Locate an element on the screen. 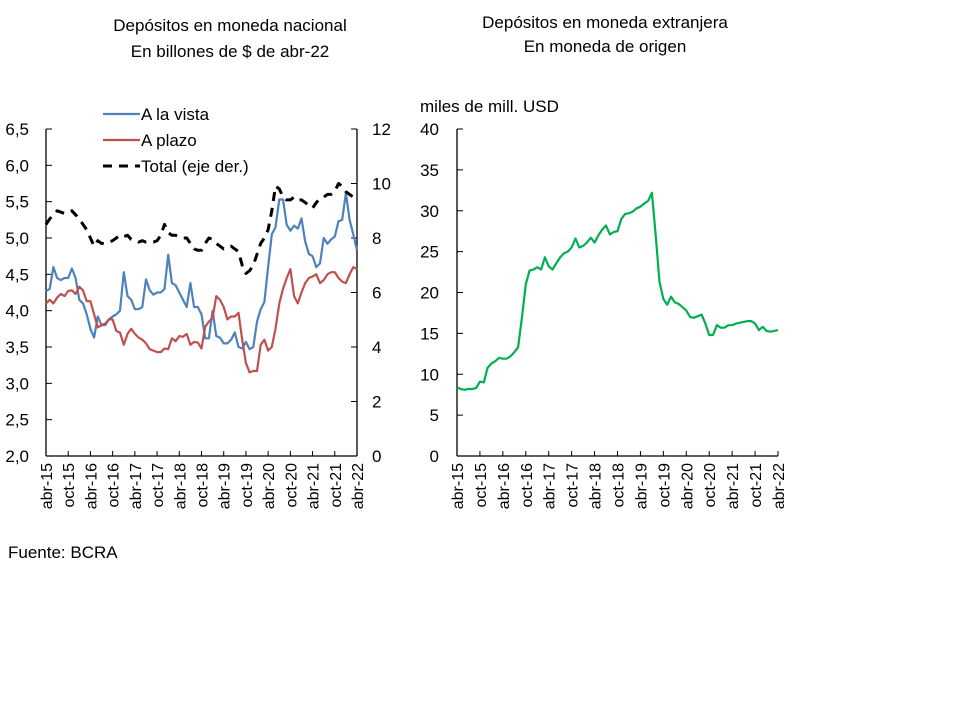  right-chart-x-tick-label: oct-16 is located at coordinates (527, 485).